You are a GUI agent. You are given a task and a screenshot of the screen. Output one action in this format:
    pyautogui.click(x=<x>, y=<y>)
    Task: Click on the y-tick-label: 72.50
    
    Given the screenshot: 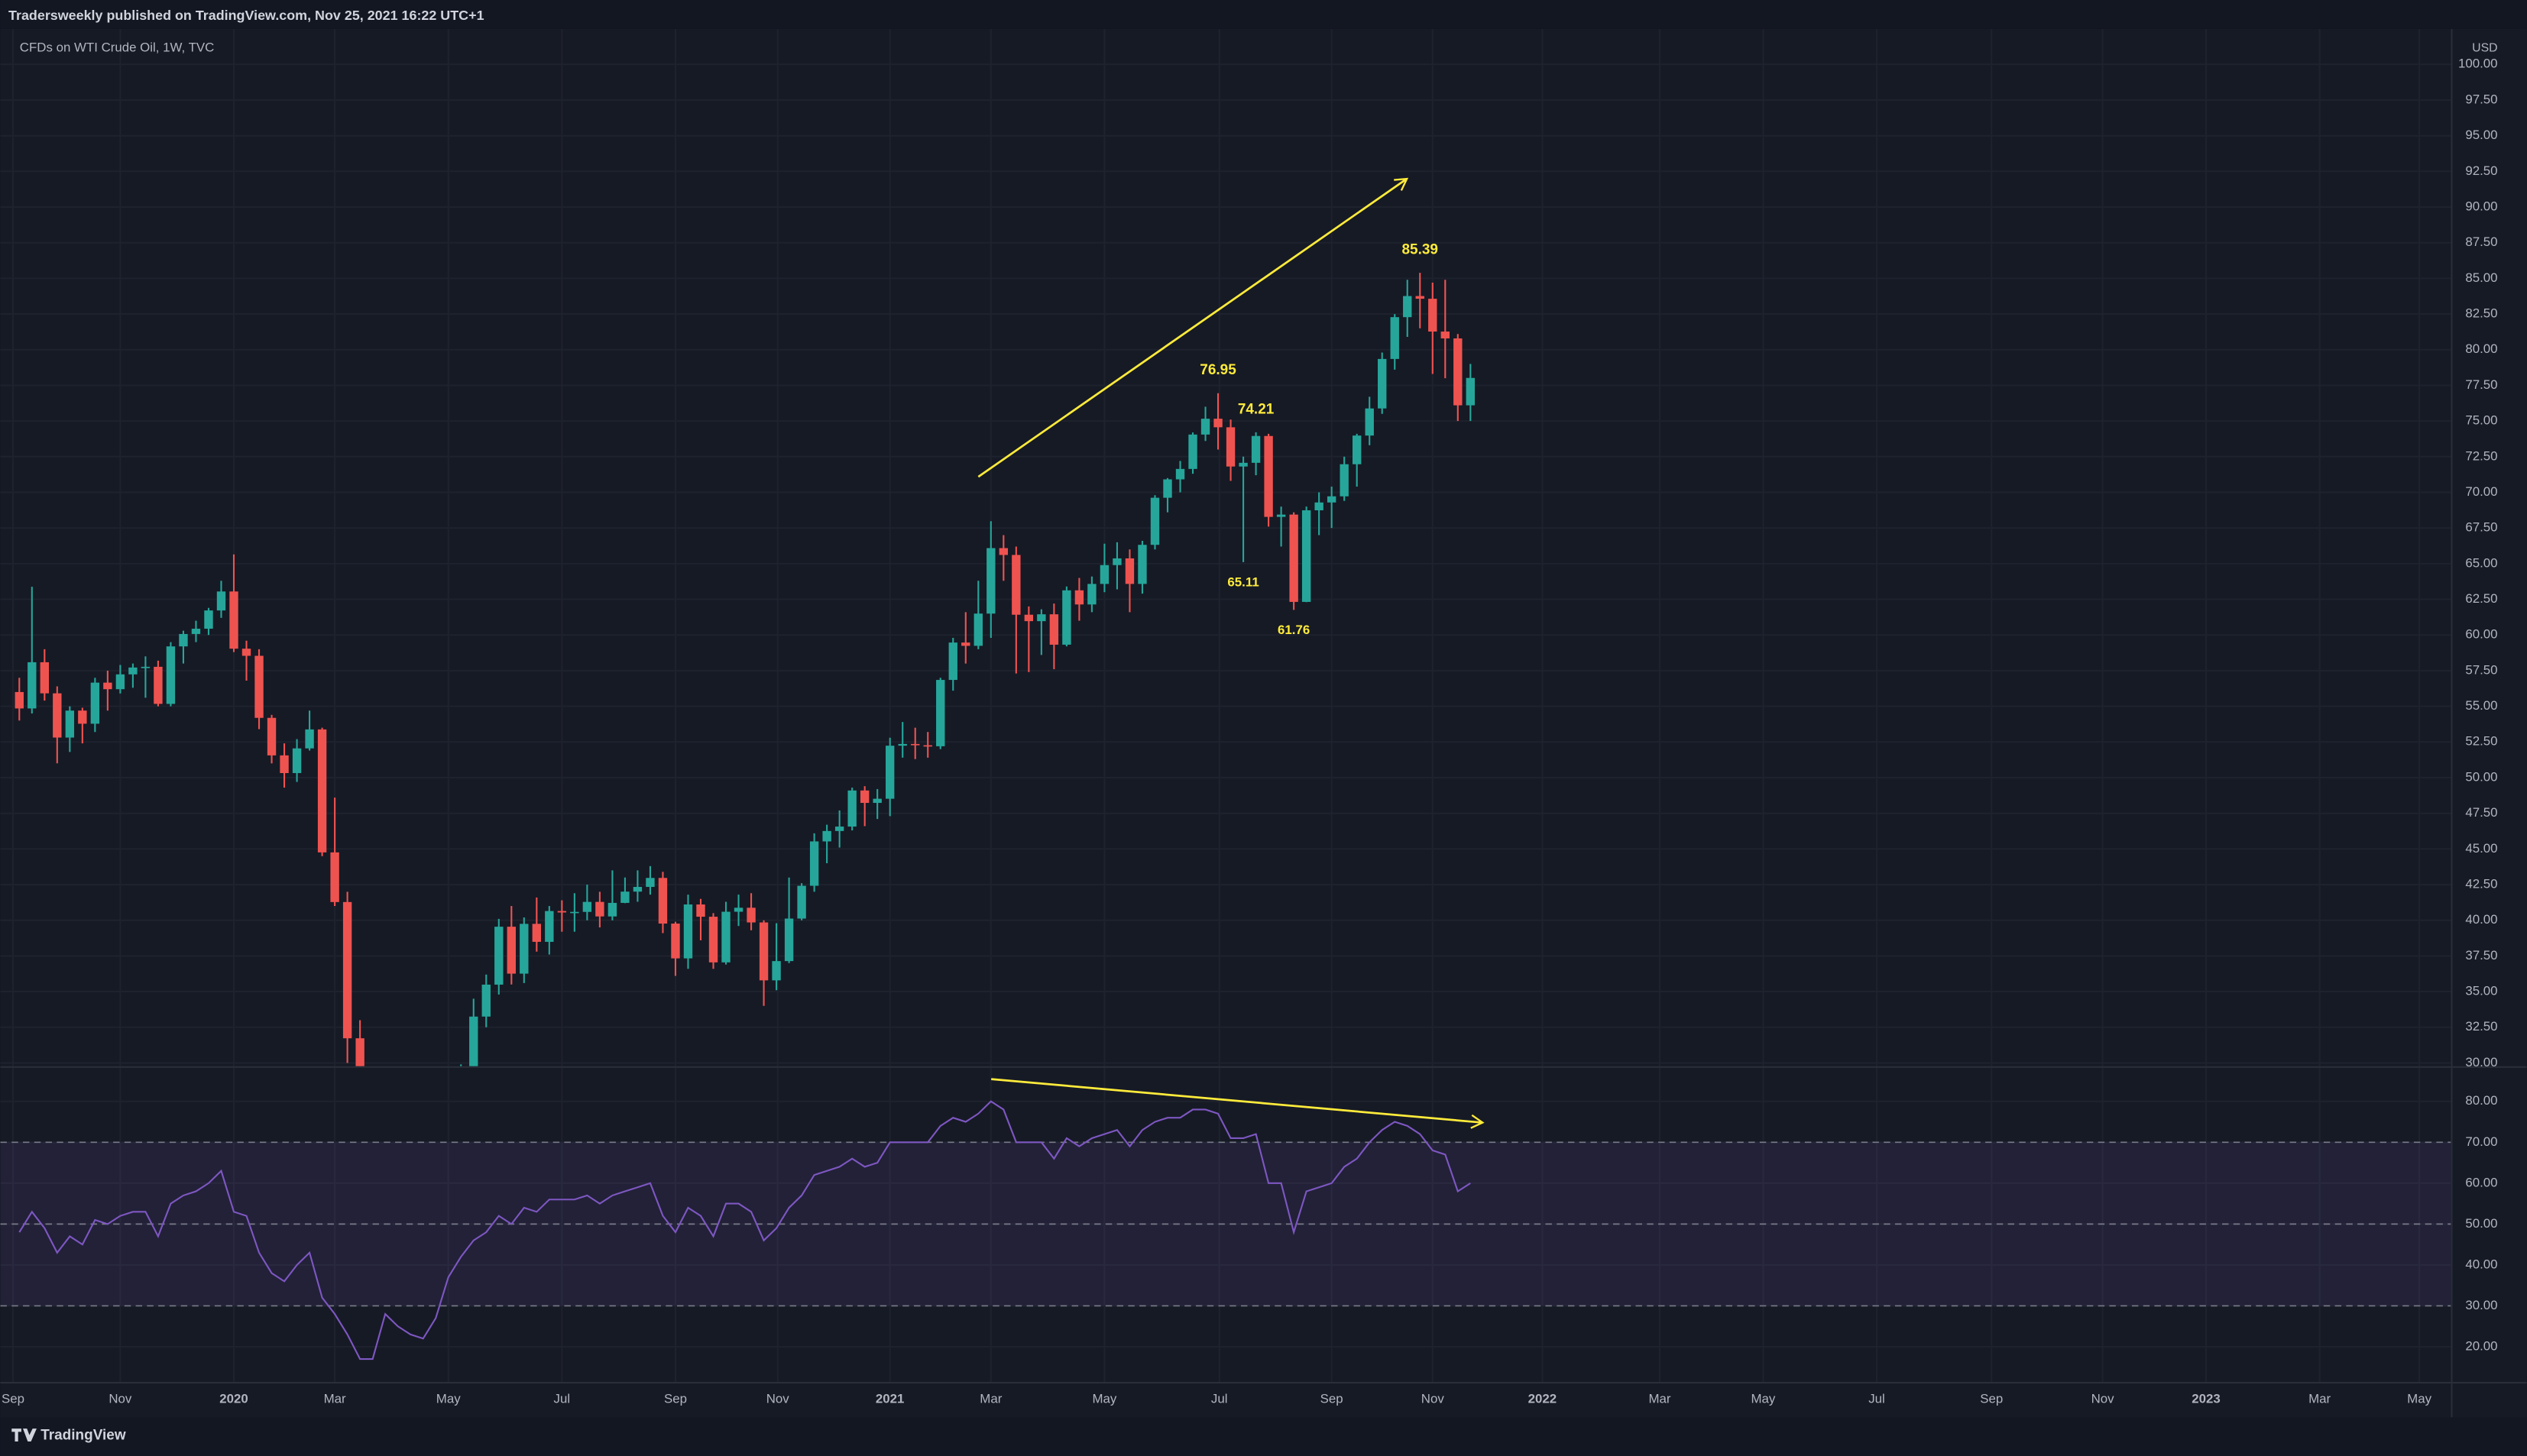 What is the action you would take?
    pyautogui.click(x=2481, y=456)
    